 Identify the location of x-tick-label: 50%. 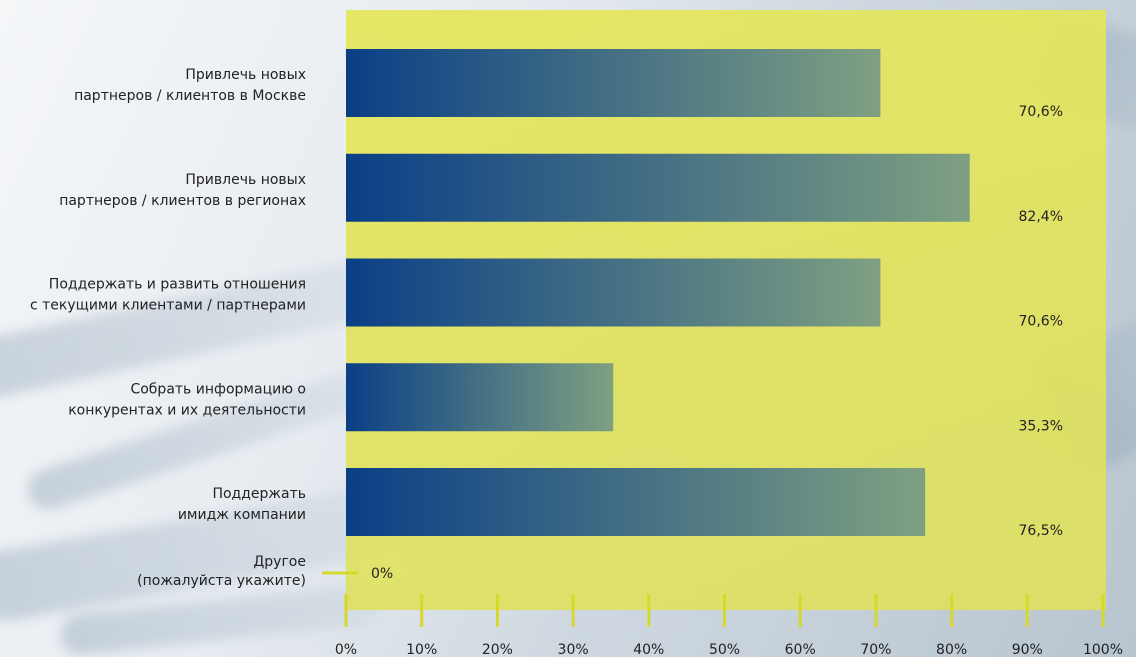
(724, 649).